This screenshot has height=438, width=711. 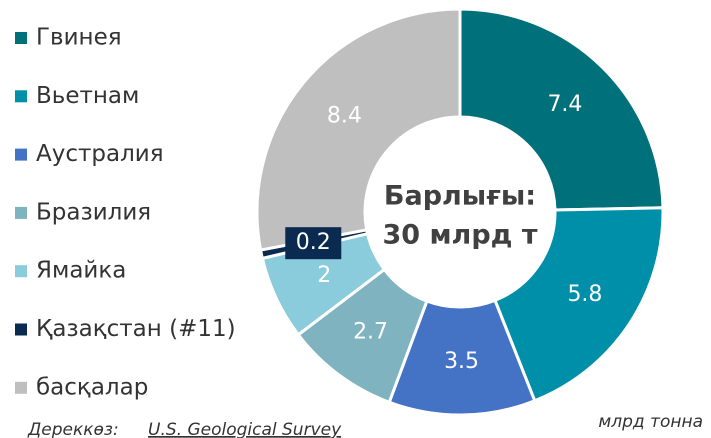 I want to click on source: U.S. Geological Survey, so click(x=245, y=429).